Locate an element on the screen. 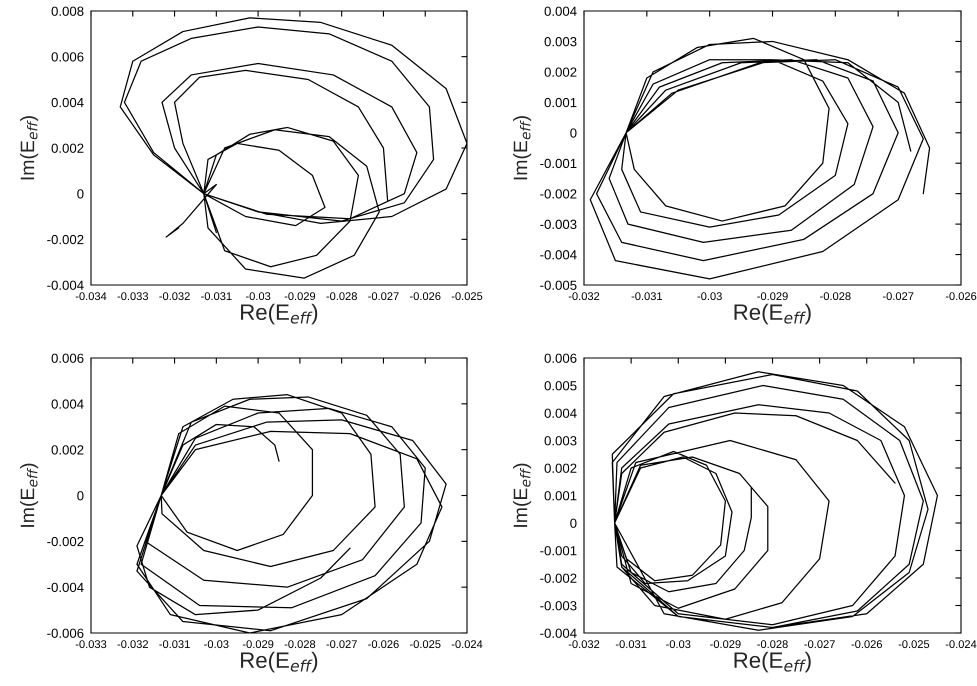  y-tick-label: -0.005 is located at coordinates (558, 285).